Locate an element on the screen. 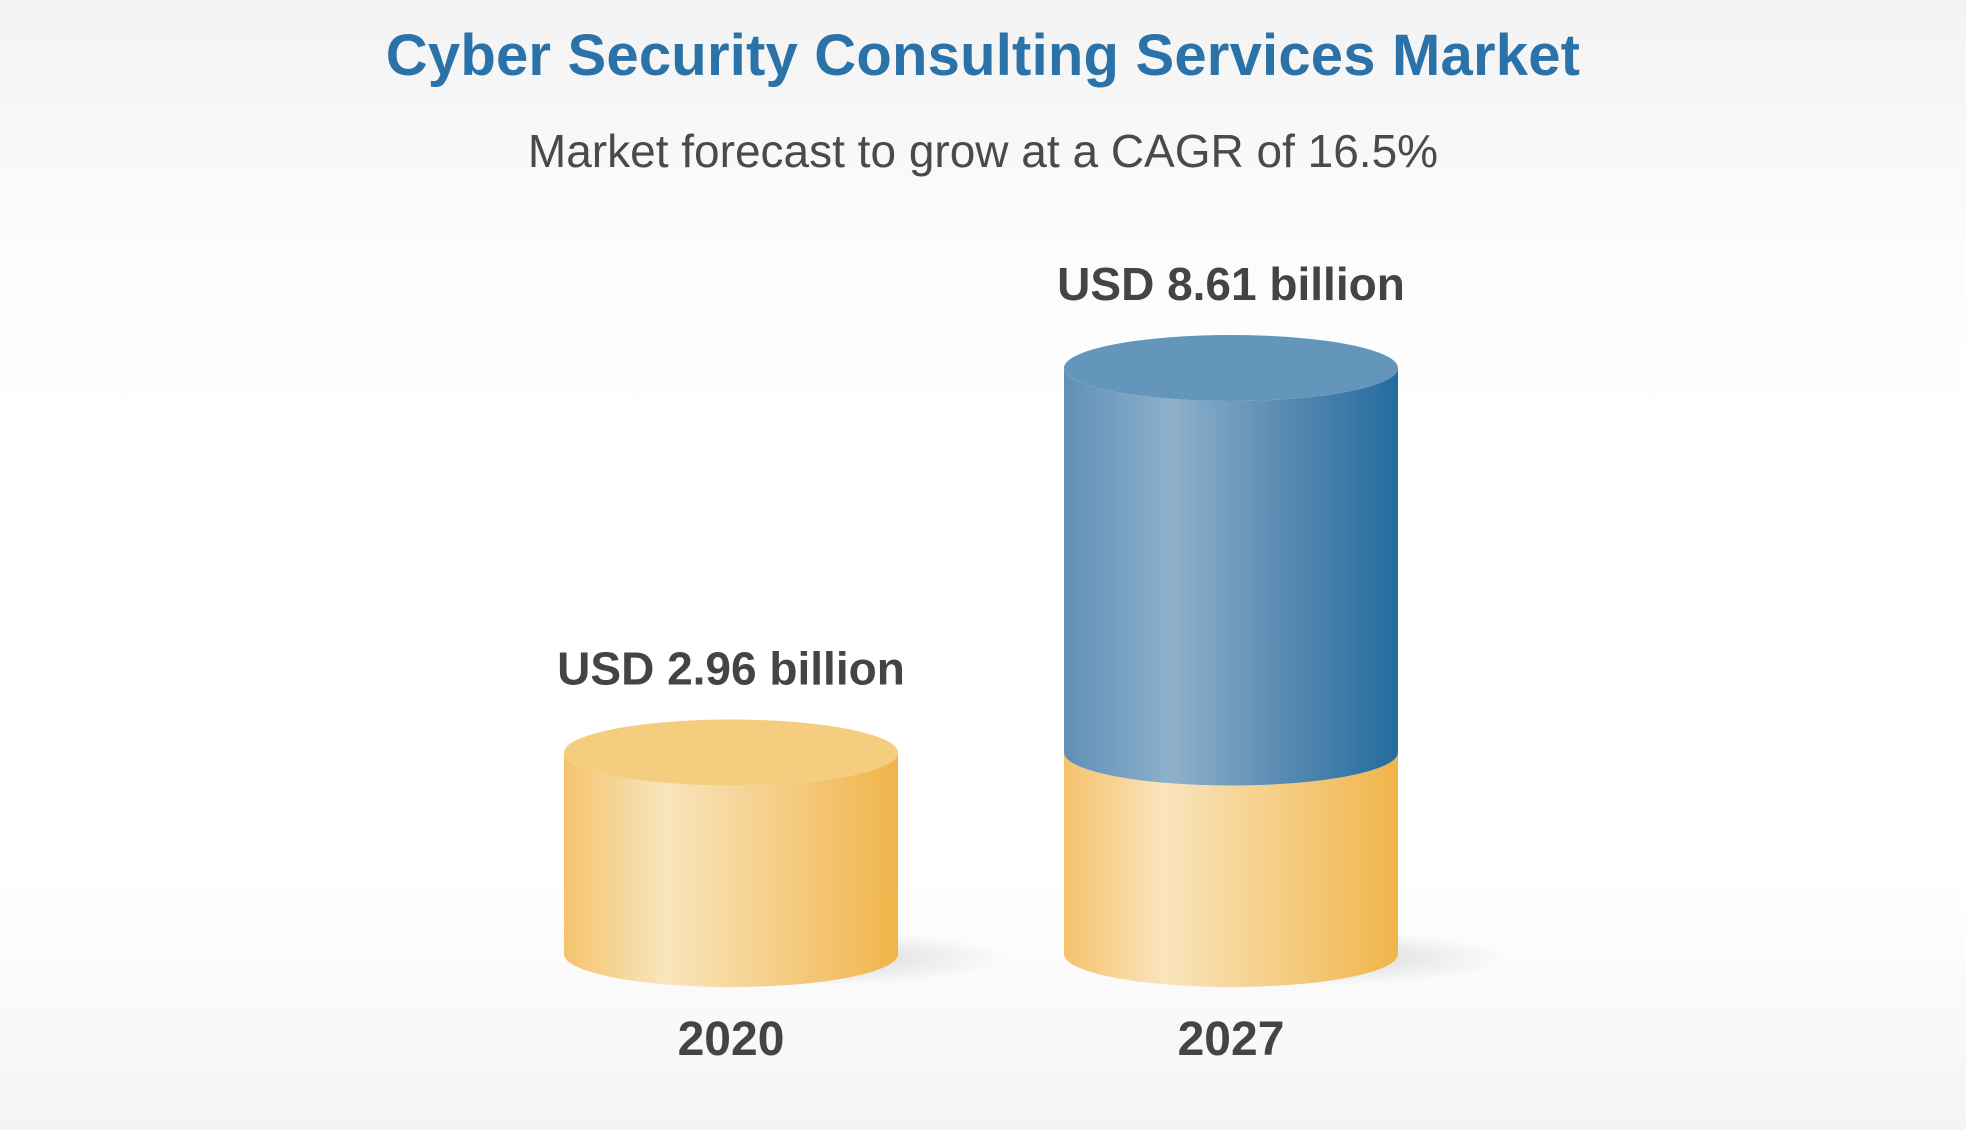  category-label: 2027 is located at coordinates (1231, 1039).